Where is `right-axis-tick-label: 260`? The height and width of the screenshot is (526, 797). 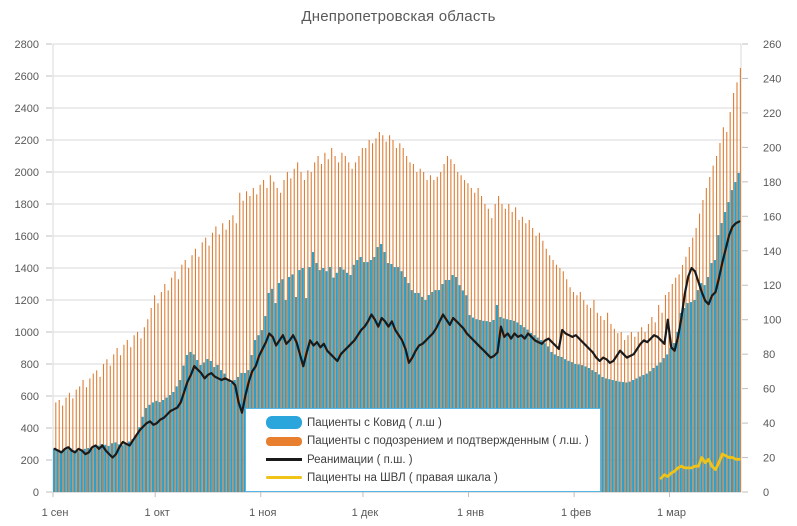 right-axis-tick-label: 260 is located at coordinates (772, 45).